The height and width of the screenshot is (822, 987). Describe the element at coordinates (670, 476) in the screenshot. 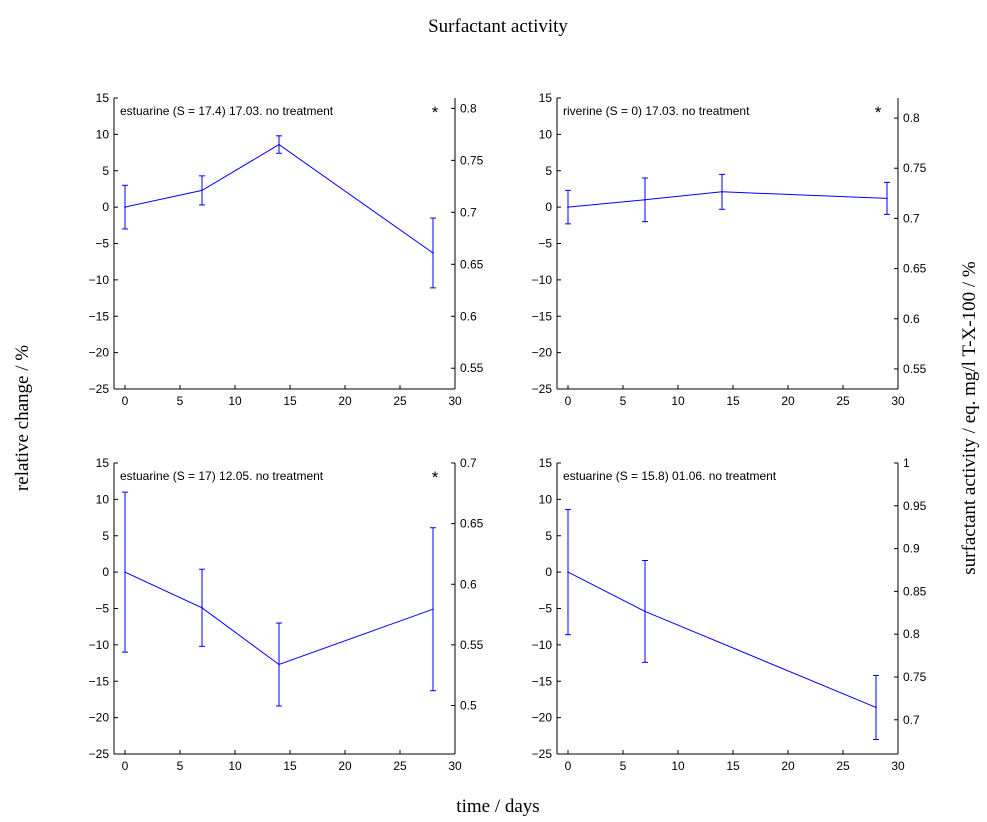

I see `subplot-title: estuarine (S = 15.8) 01.06. no treatment` at that location.